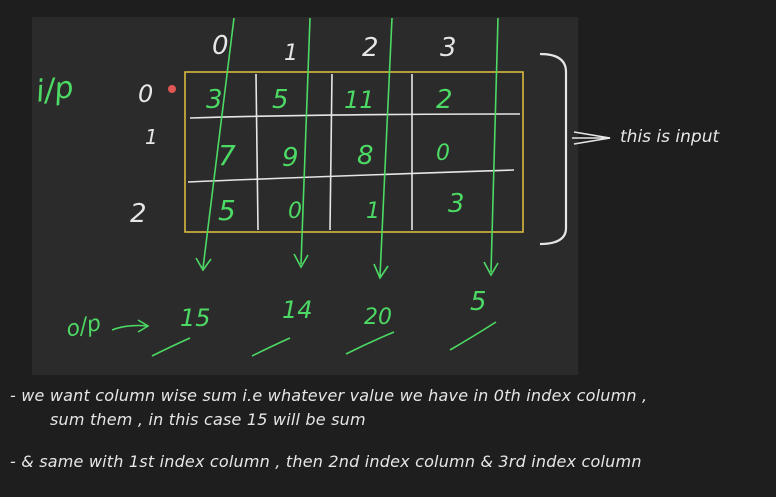  What do you see at coordinates (365, 156) in the screenshot?
I see `matrix-cell: 8` at bounding box center [365, 156].